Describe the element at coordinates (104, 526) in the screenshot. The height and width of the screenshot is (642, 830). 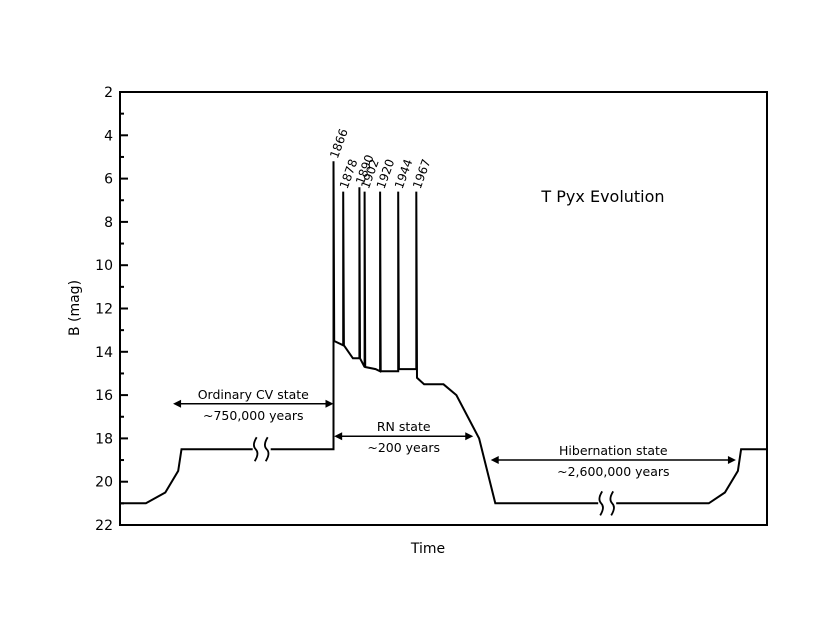
I see `y-tick-label: 22` at that location.